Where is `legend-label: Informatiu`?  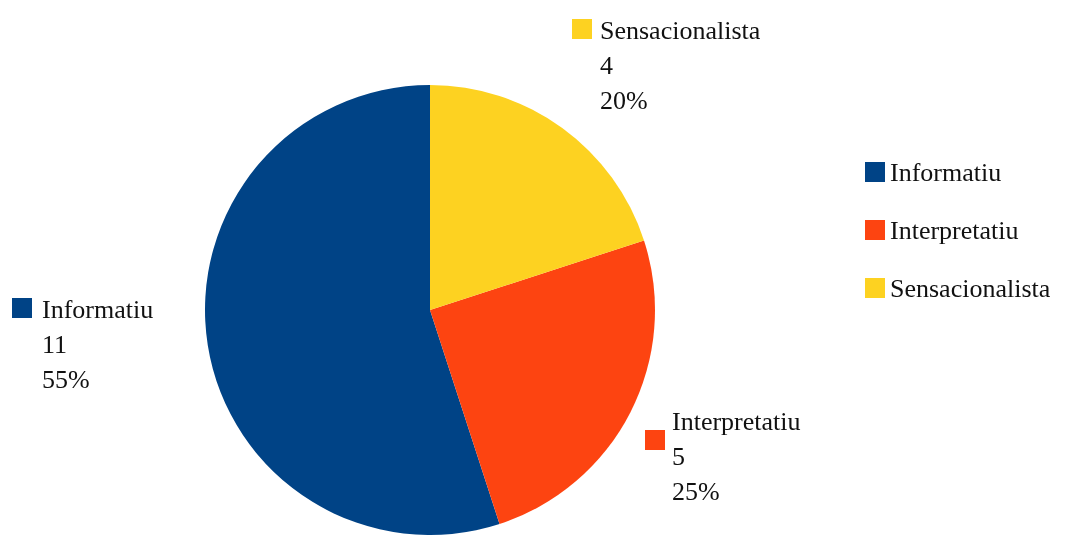 legend-label: Informatiu is located at coordinates (98, 309).